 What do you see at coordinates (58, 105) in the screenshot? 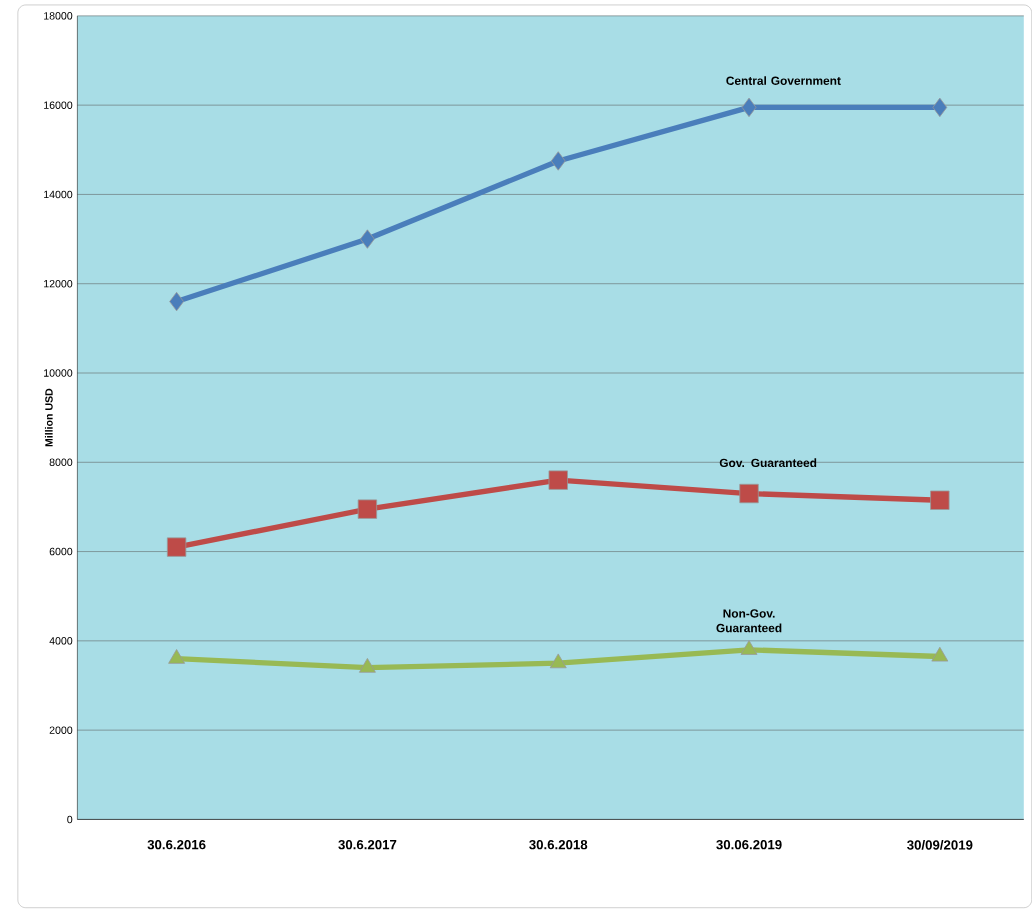
I see `y-tick-label: 16000` at bounding box center [58, 105].